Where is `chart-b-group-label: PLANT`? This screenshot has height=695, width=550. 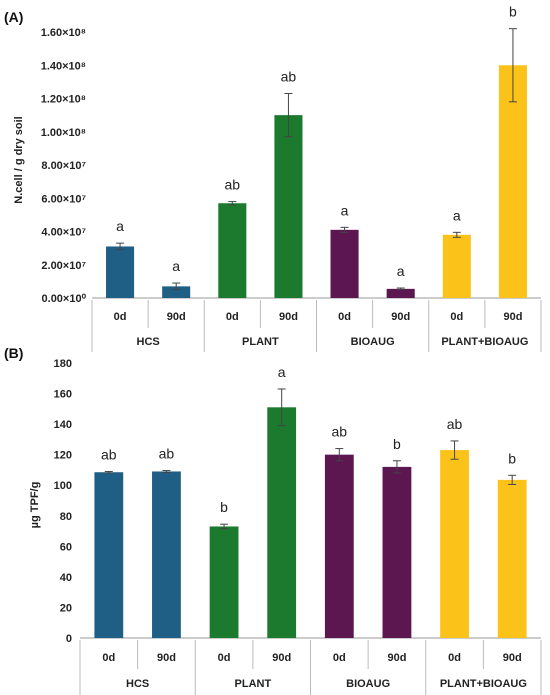
chart-b-group-label: PLANT is located at coordinates (253, 684).